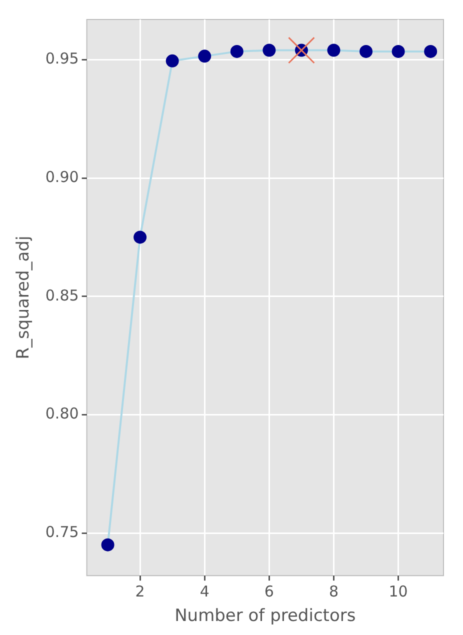 This screenshot has width=463, height=635. Describe the element at coordinates (140, 591) in the screenshot. I see `x-tick-label: 2` at that location.